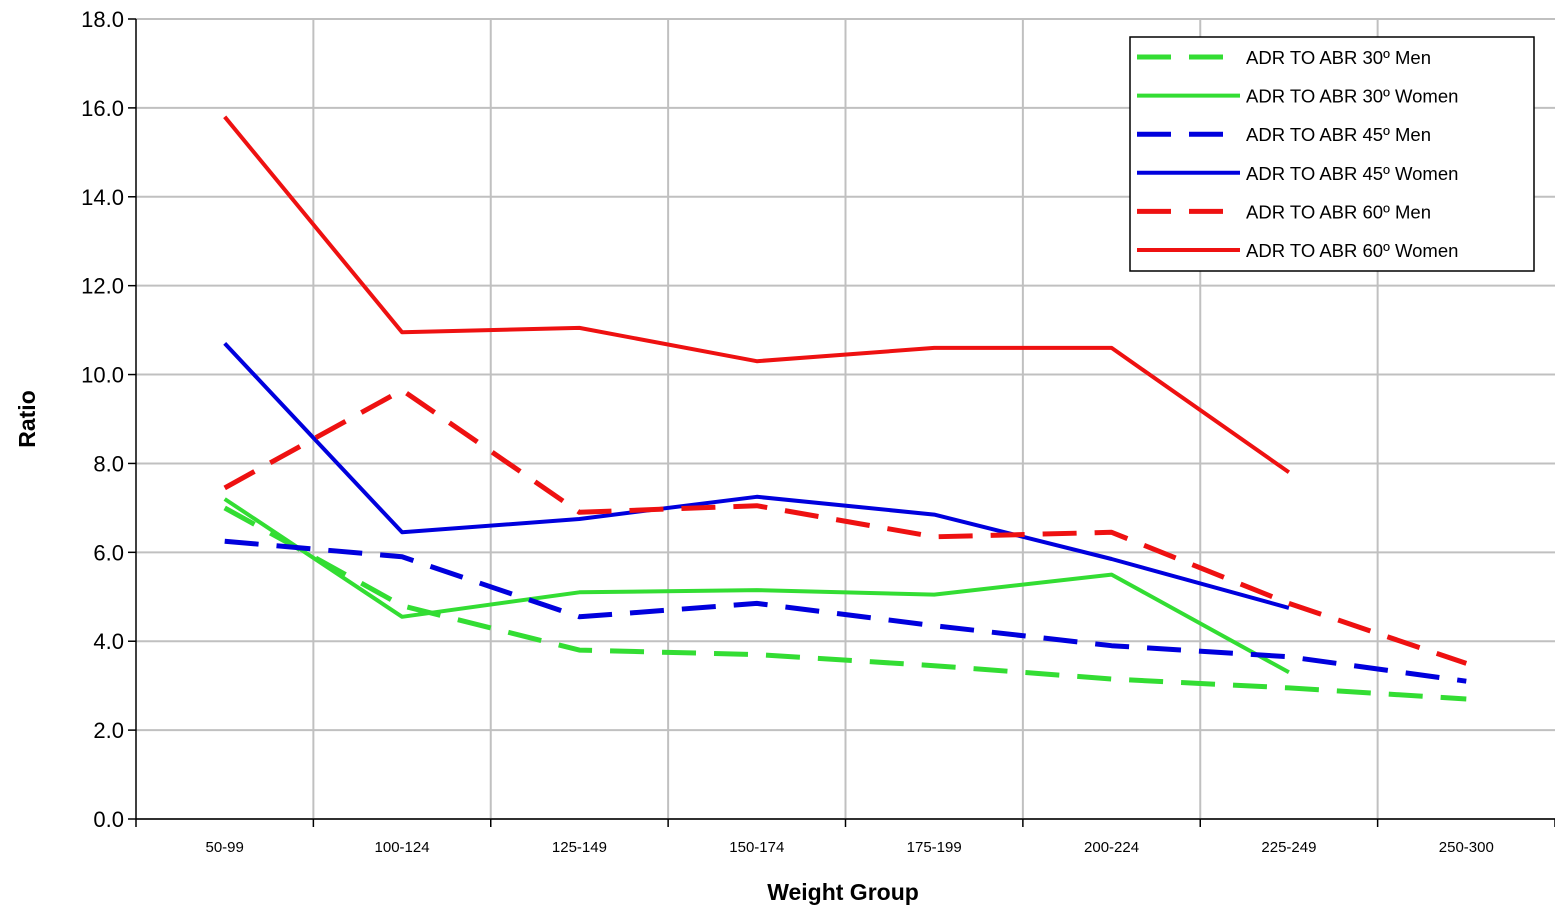 This screenshot has height=913, width=1555. What do you see at coordinates (402, 847) in the screenshot?
I see `x-tick-label: 100-124` at bounding box center [402, 847].